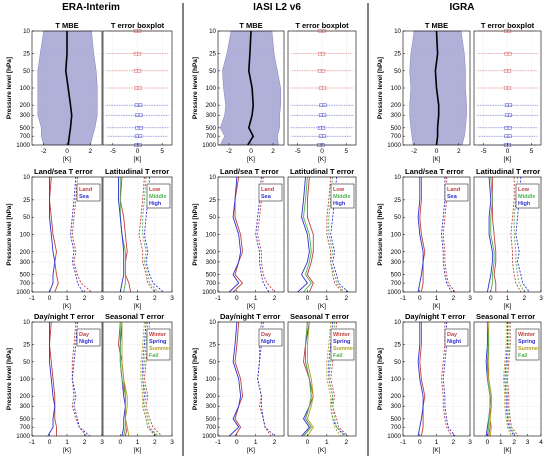 This screenshot has width=550, height=459. Describe the element at coordinates (437, 88) in the screenshot. I see `mbe-line` at that location.